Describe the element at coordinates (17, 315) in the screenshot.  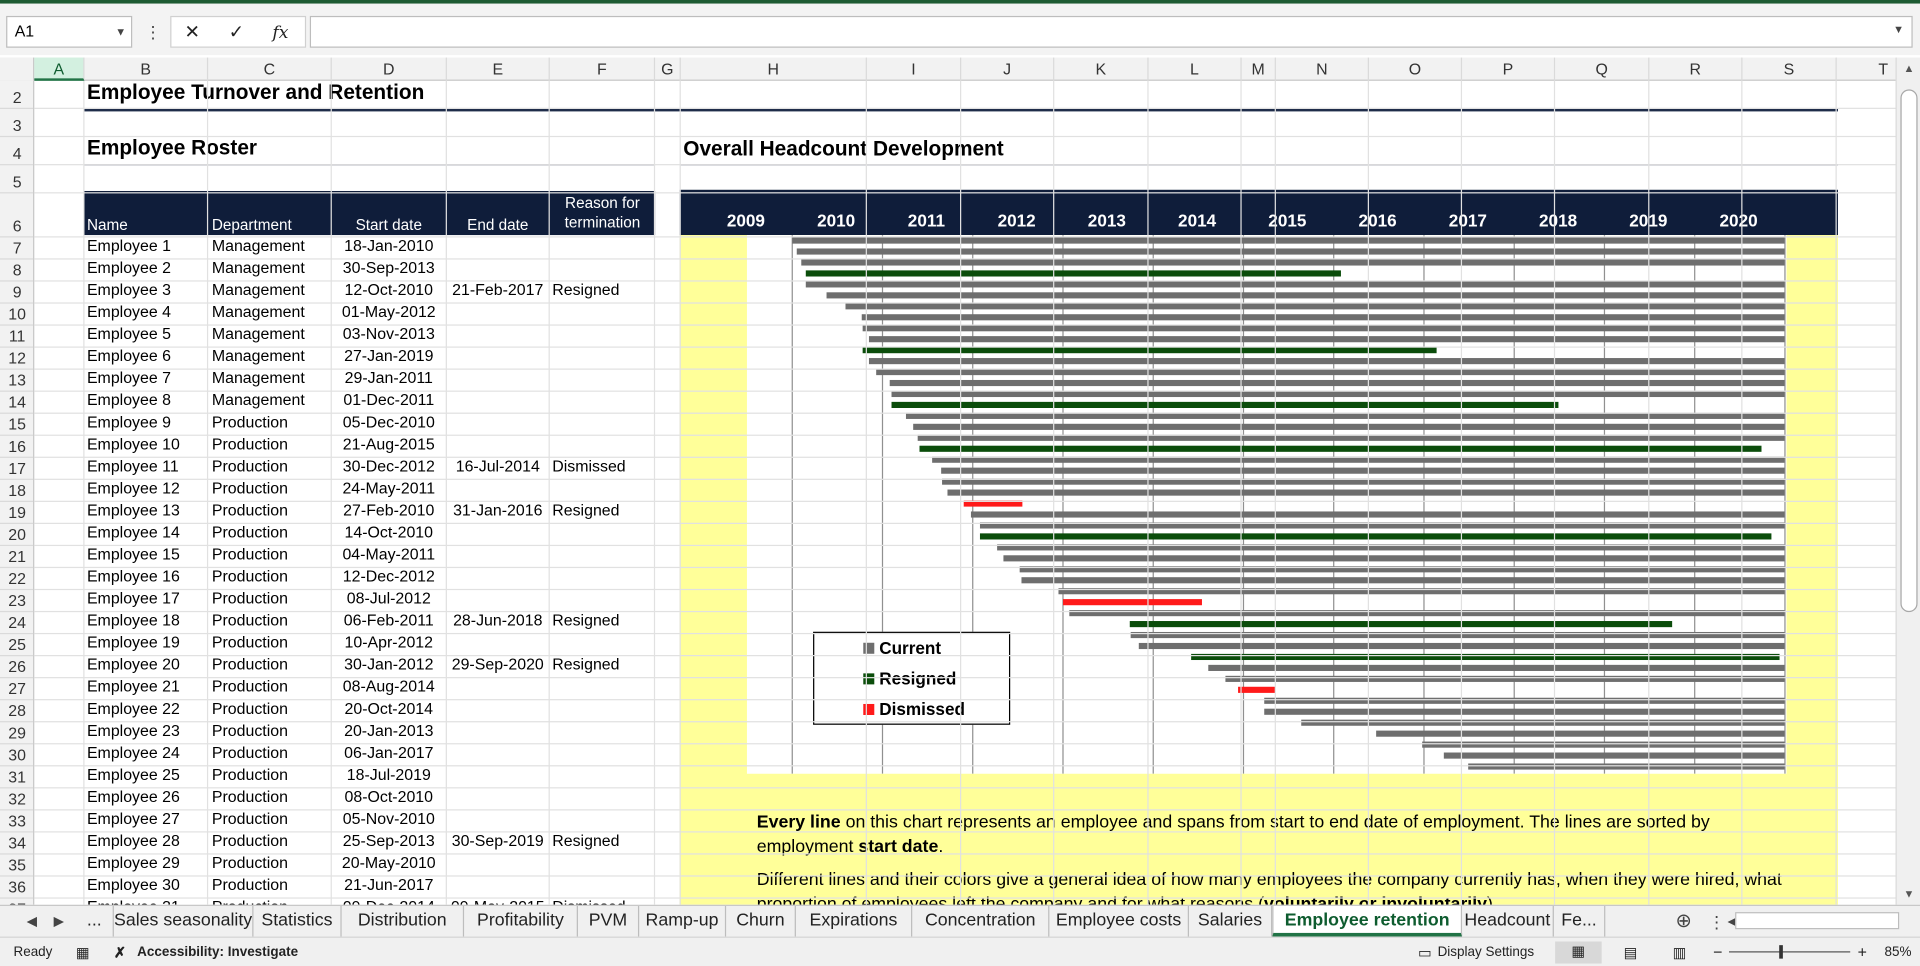
I see `row-header-10: 10` at that location.